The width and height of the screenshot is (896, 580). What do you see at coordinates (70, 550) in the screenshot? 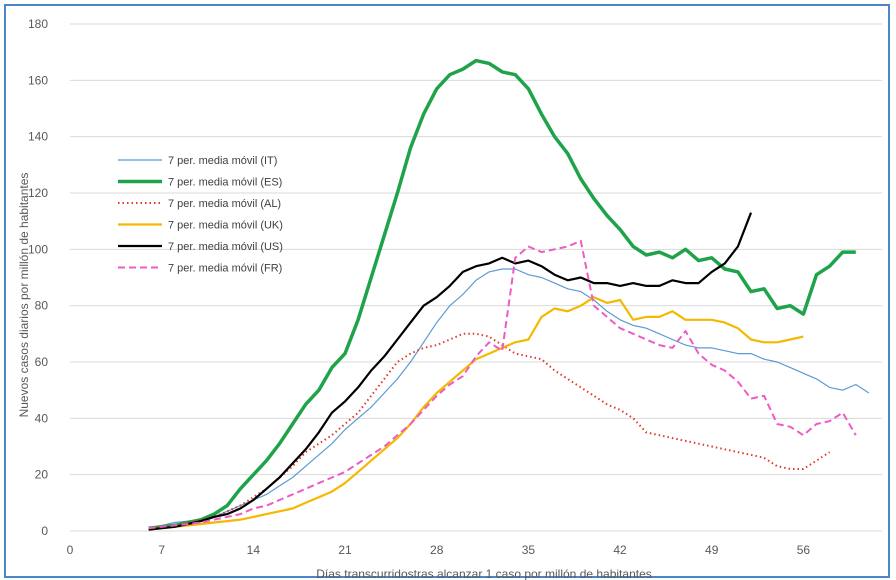
I see `x-tick-label: 0` at bounding box center [70, 550].